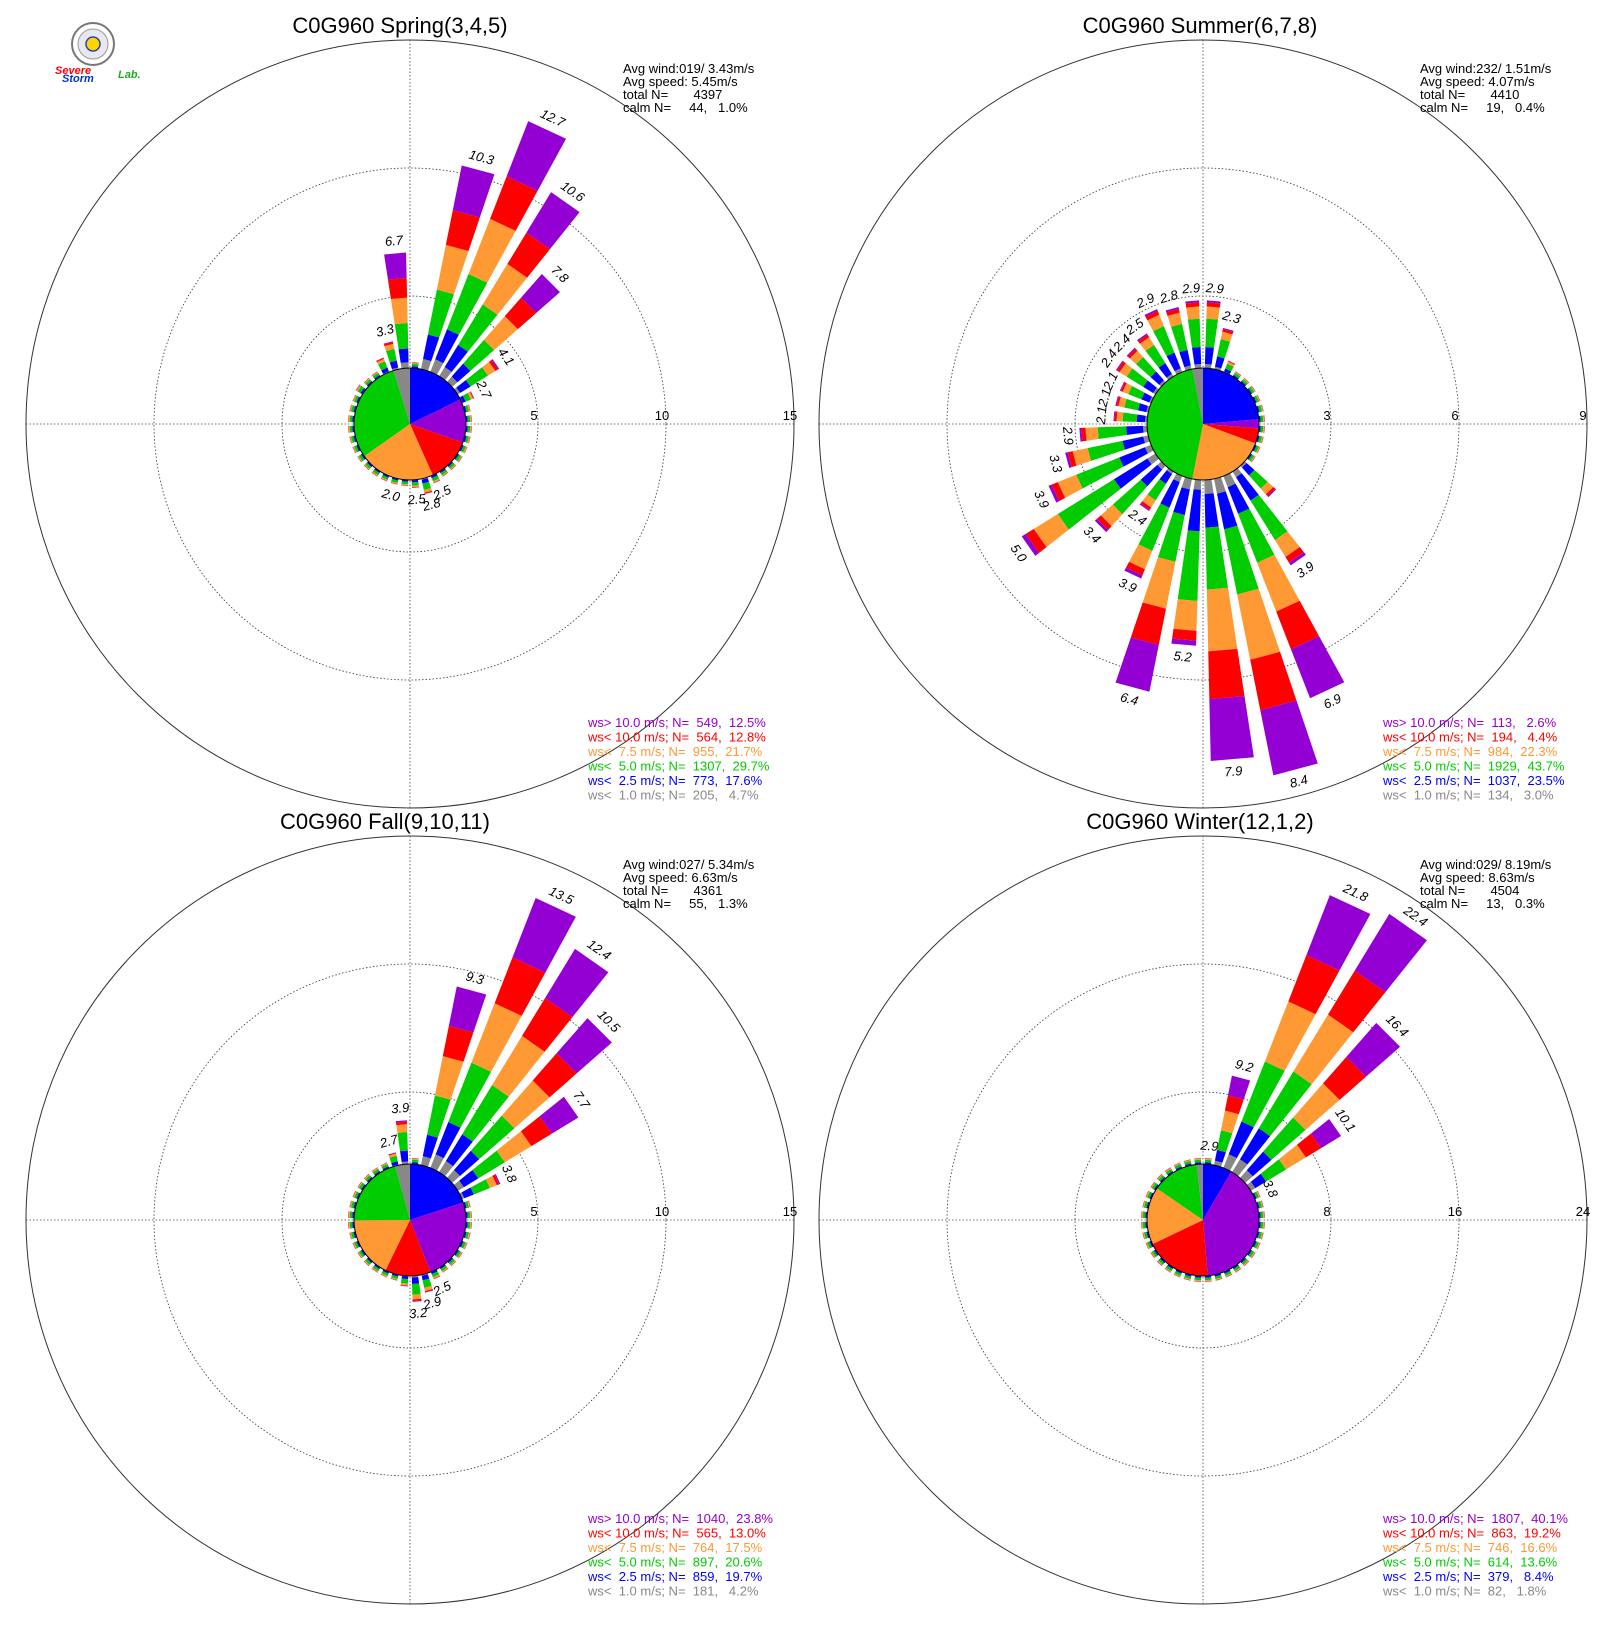  What do you see at coordinates (675, 751) in the screenshot?
I see `legend-entry: ws< 7.5 m/s; N= 955, 21.7%` at bounding box center [675, 751].